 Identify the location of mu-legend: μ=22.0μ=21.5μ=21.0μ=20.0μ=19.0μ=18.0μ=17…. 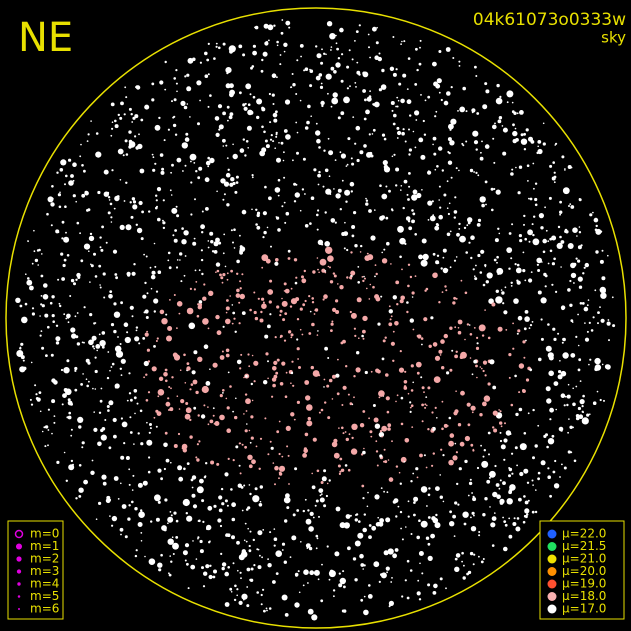
(576, 571).